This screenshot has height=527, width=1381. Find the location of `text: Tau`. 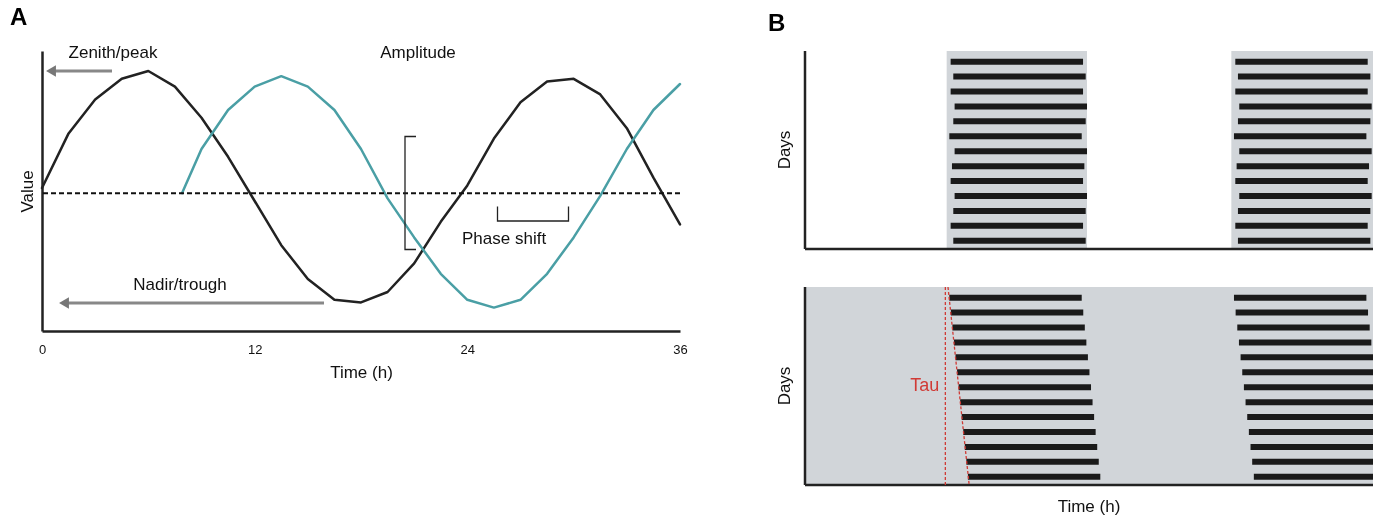

text: Tau is located at coordinates (925, 385).